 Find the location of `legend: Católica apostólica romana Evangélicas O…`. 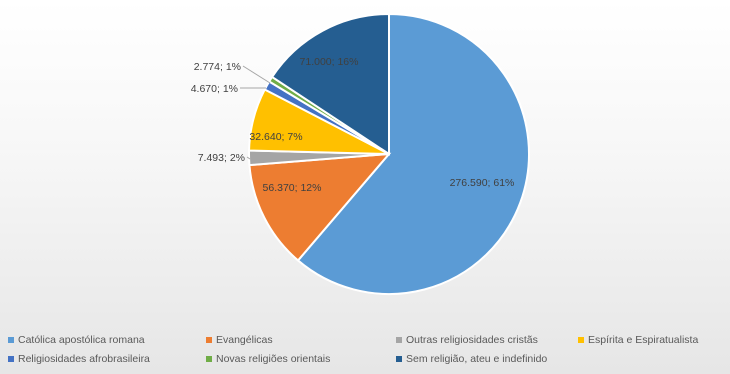

legend: Católica apostólica romana Evangélicas O… is located at coordinates (368, 353).